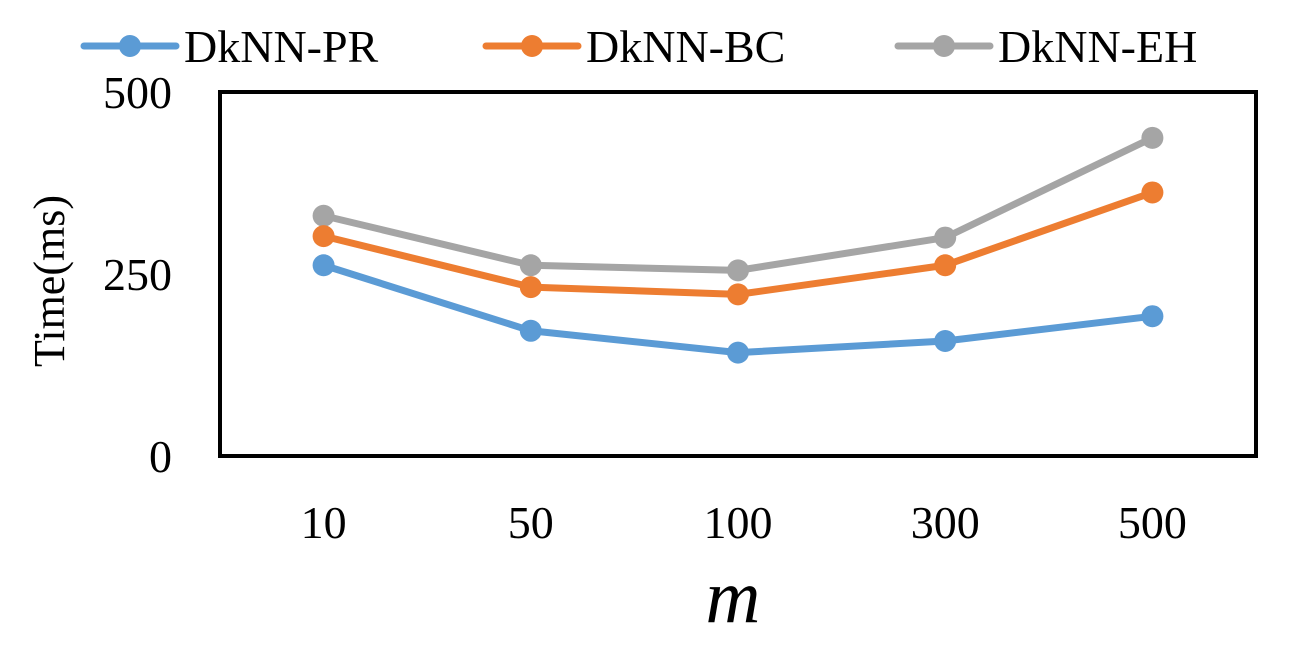 The height and width of the screenshot is (649, 1299). Describe the element at coordinates (160, 456) in the screenshot. I see `y-tick-label: 0` at that location.